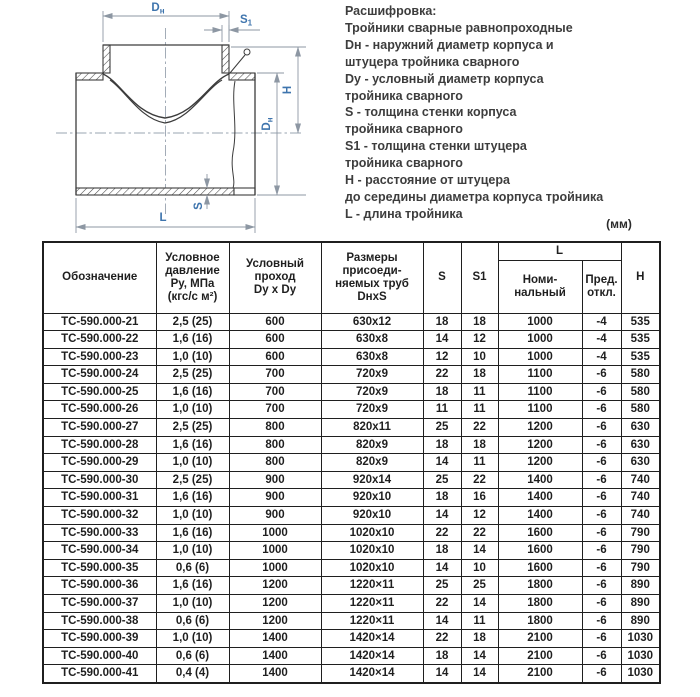  What do you see at coordinates (640, 277) in the screenshot?
I see `col-header-h: H` at bounding box center [640, 277].